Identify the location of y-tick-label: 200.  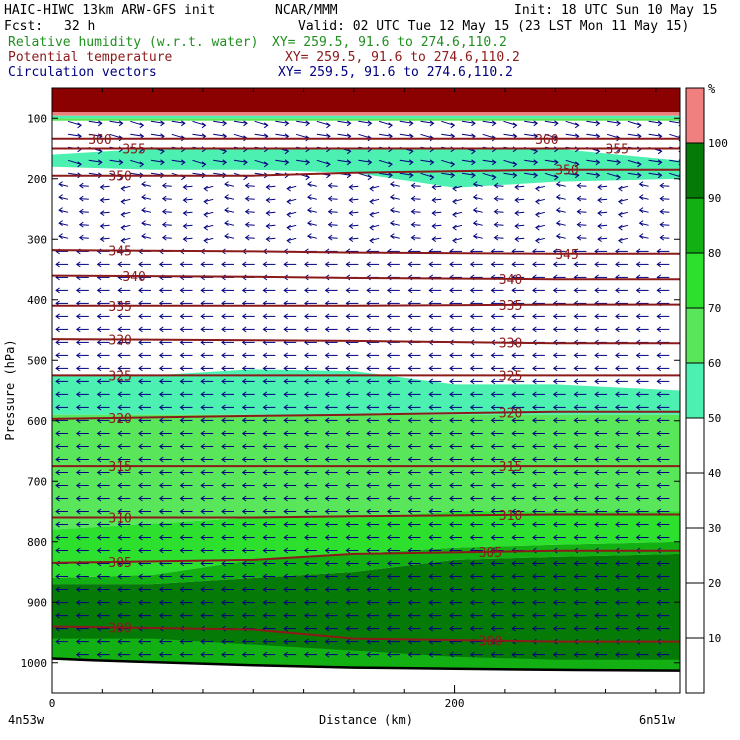
(37, 179).